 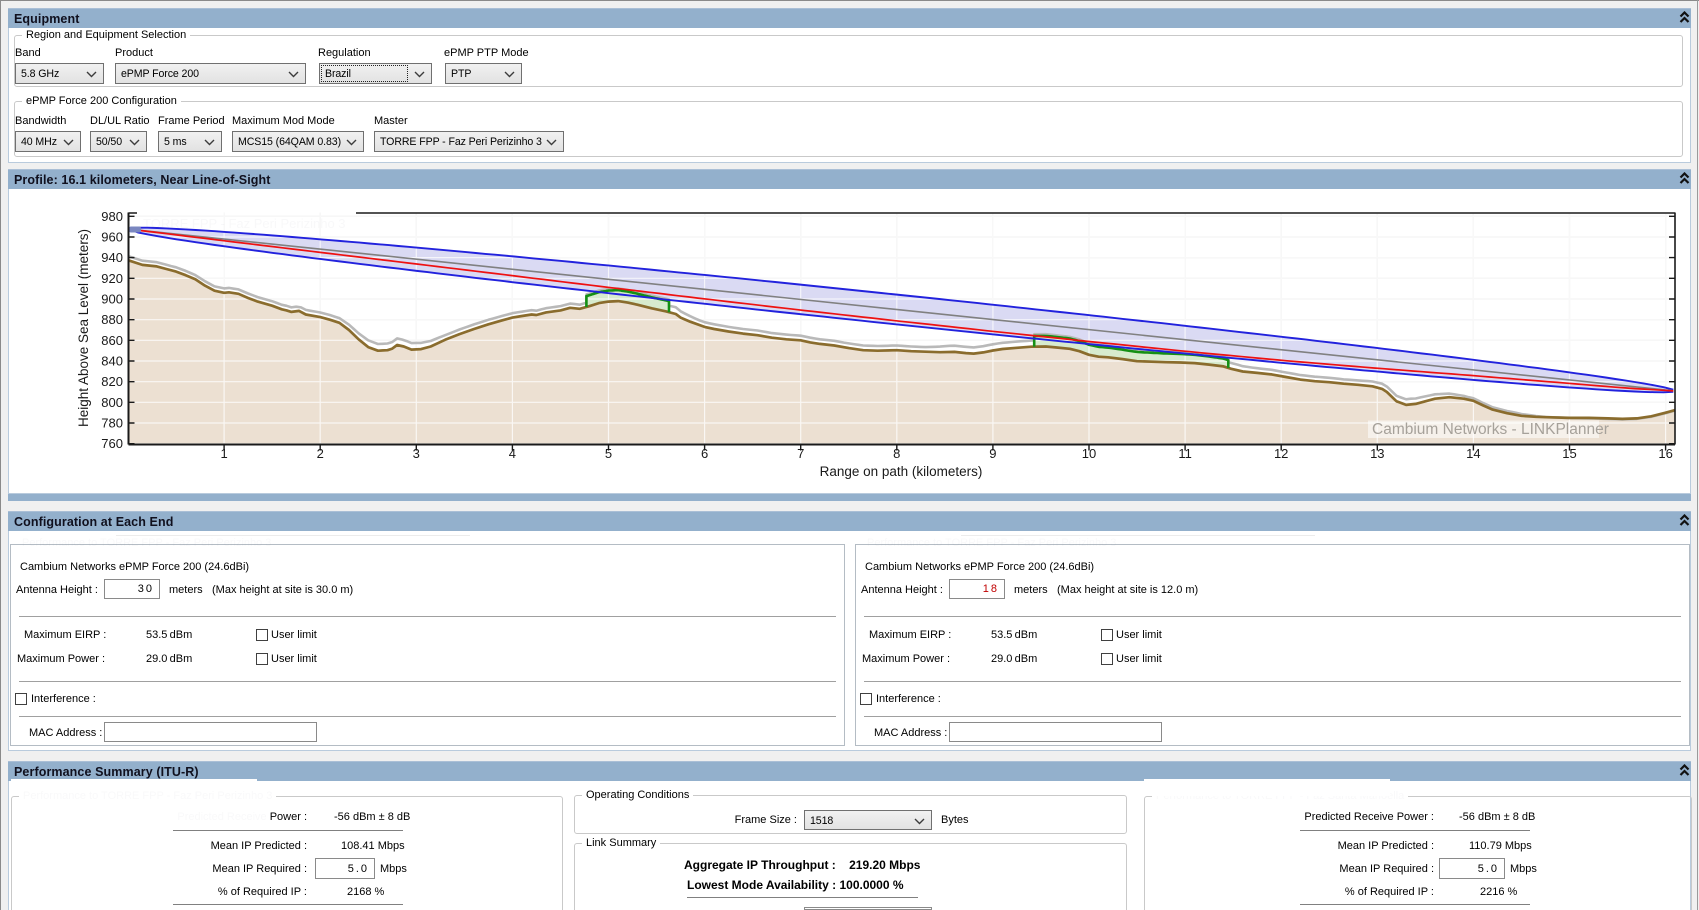 I want to click on svg-text: 12, so click(x=1281, y=453).